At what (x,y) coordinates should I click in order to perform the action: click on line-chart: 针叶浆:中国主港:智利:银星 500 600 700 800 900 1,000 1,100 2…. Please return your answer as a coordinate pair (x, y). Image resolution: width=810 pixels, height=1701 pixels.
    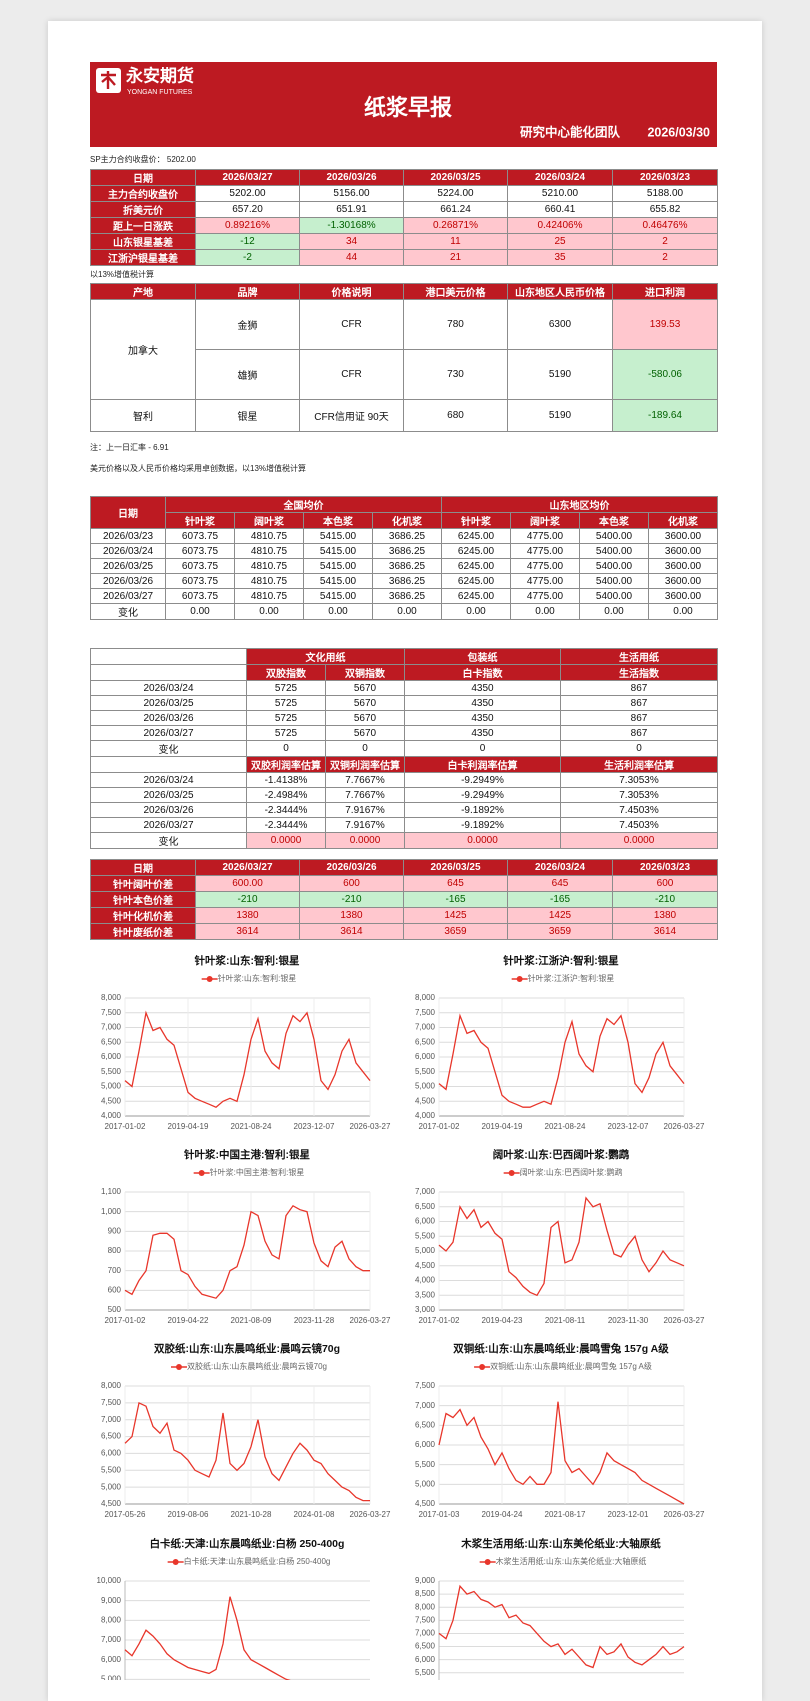
    Looking at the image, I should click on (246, 1236).